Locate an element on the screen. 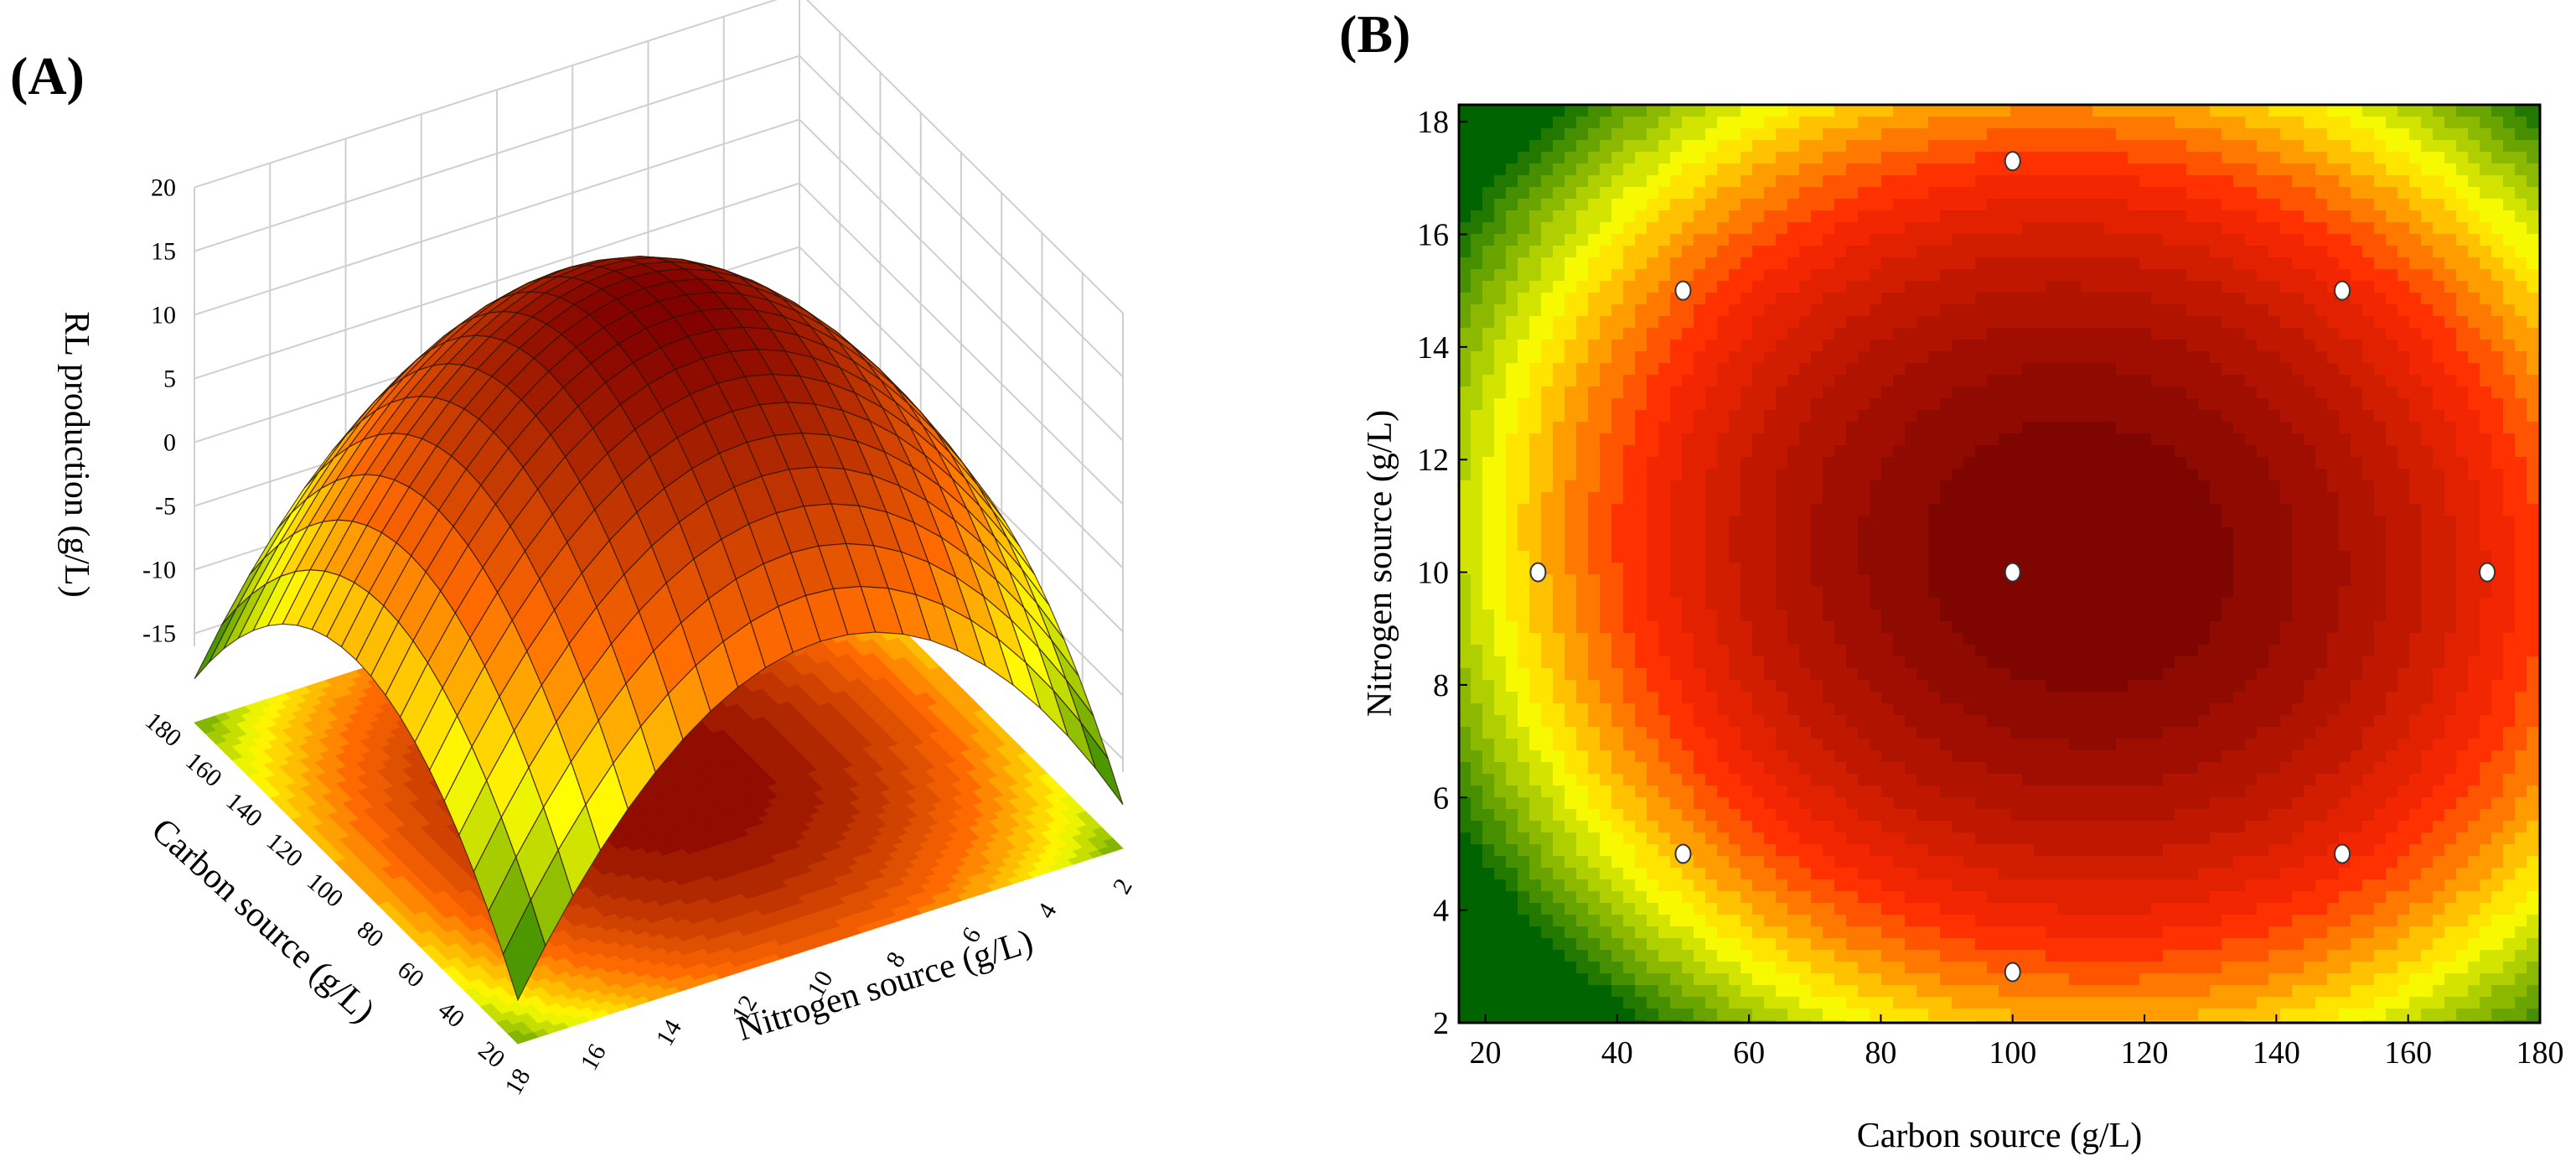 Image resolution: width=2576 pixels, height=1172 pixels. carbon-tick-label: 160 is located at coordinates (203, 769).